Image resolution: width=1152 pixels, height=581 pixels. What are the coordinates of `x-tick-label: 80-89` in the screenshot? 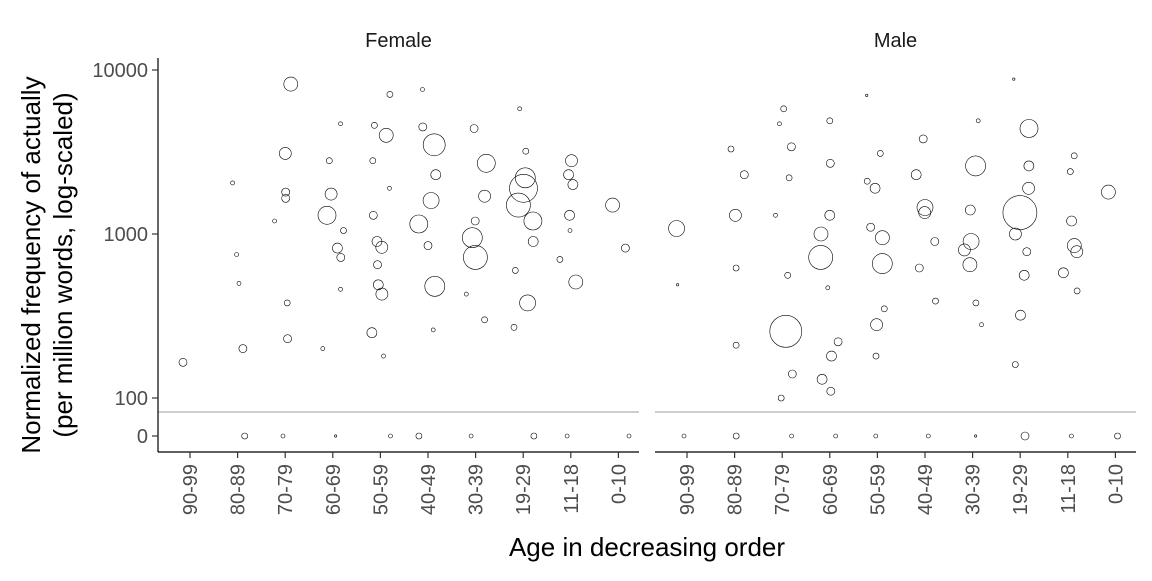 It's located at (736, 489).